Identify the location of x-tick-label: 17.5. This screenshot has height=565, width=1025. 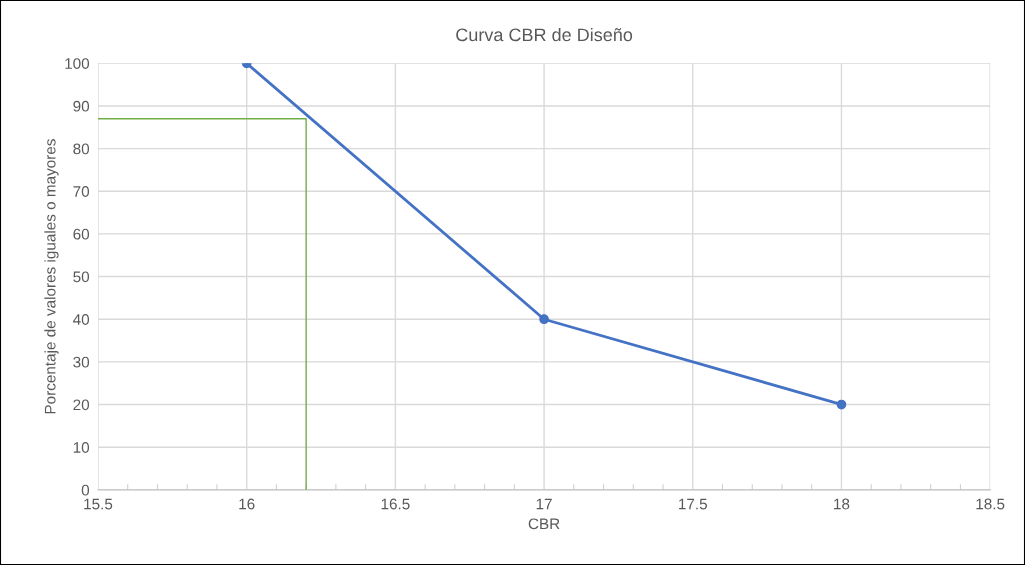
(693, 504).